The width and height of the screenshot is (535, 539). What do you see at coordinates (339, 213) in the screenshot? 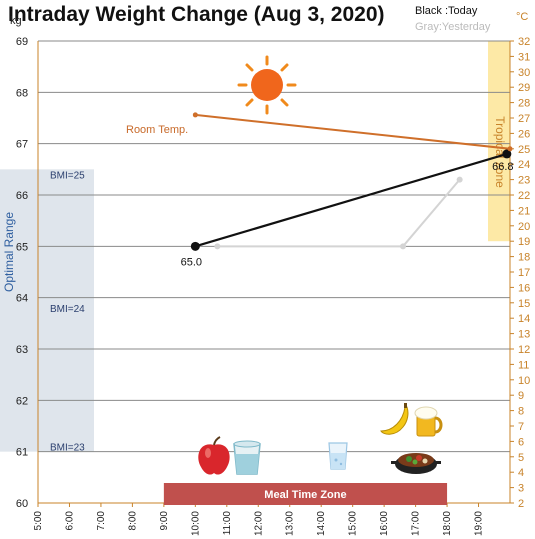
I see `series-line-yesterday` at bounding box center [339, 213].